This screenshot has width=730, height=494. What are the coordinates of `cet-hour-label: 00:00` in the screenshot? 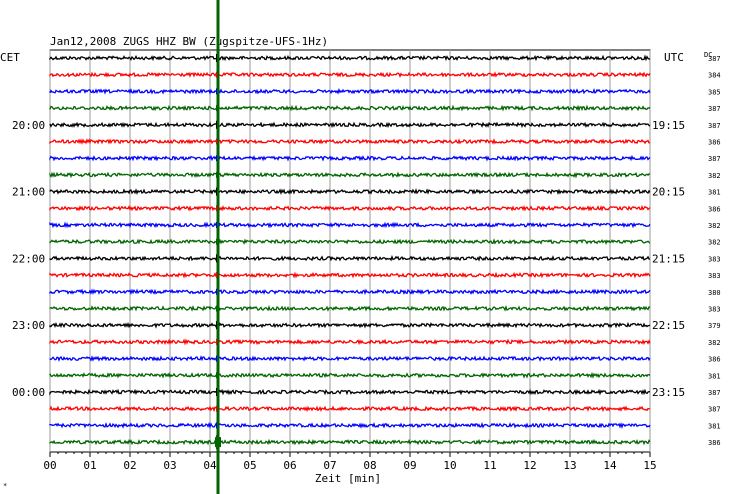 It's located at (28, 392).